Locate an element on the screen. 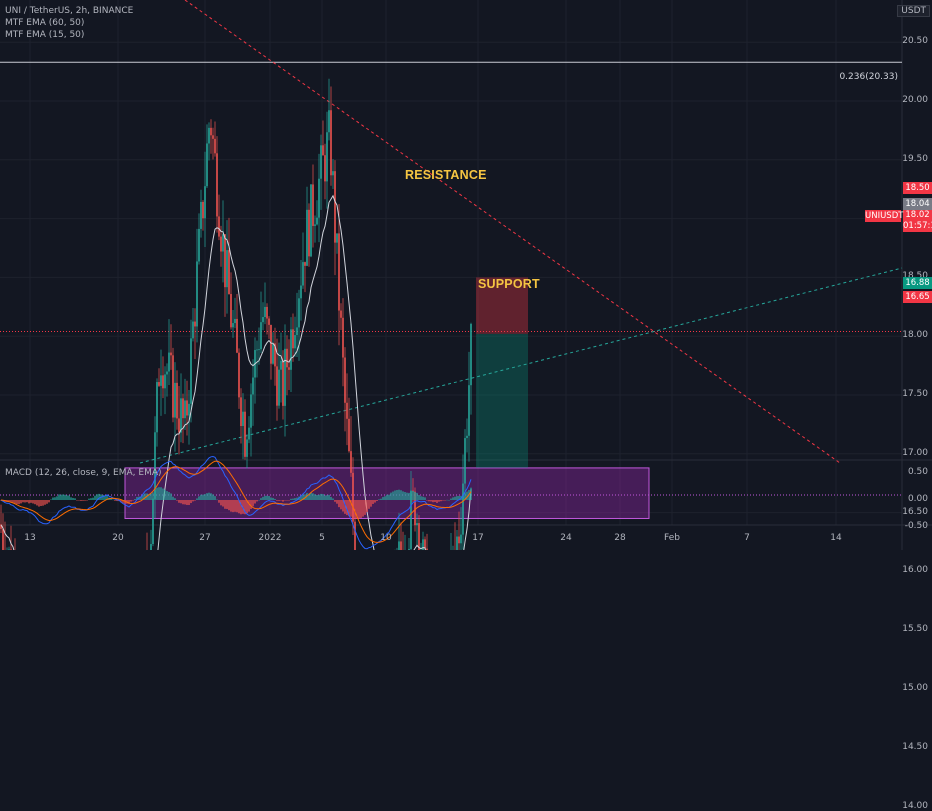 This screenshot has width=932, height=811. entry-price-tag: 18.04 is located at coordinates (917, 204).